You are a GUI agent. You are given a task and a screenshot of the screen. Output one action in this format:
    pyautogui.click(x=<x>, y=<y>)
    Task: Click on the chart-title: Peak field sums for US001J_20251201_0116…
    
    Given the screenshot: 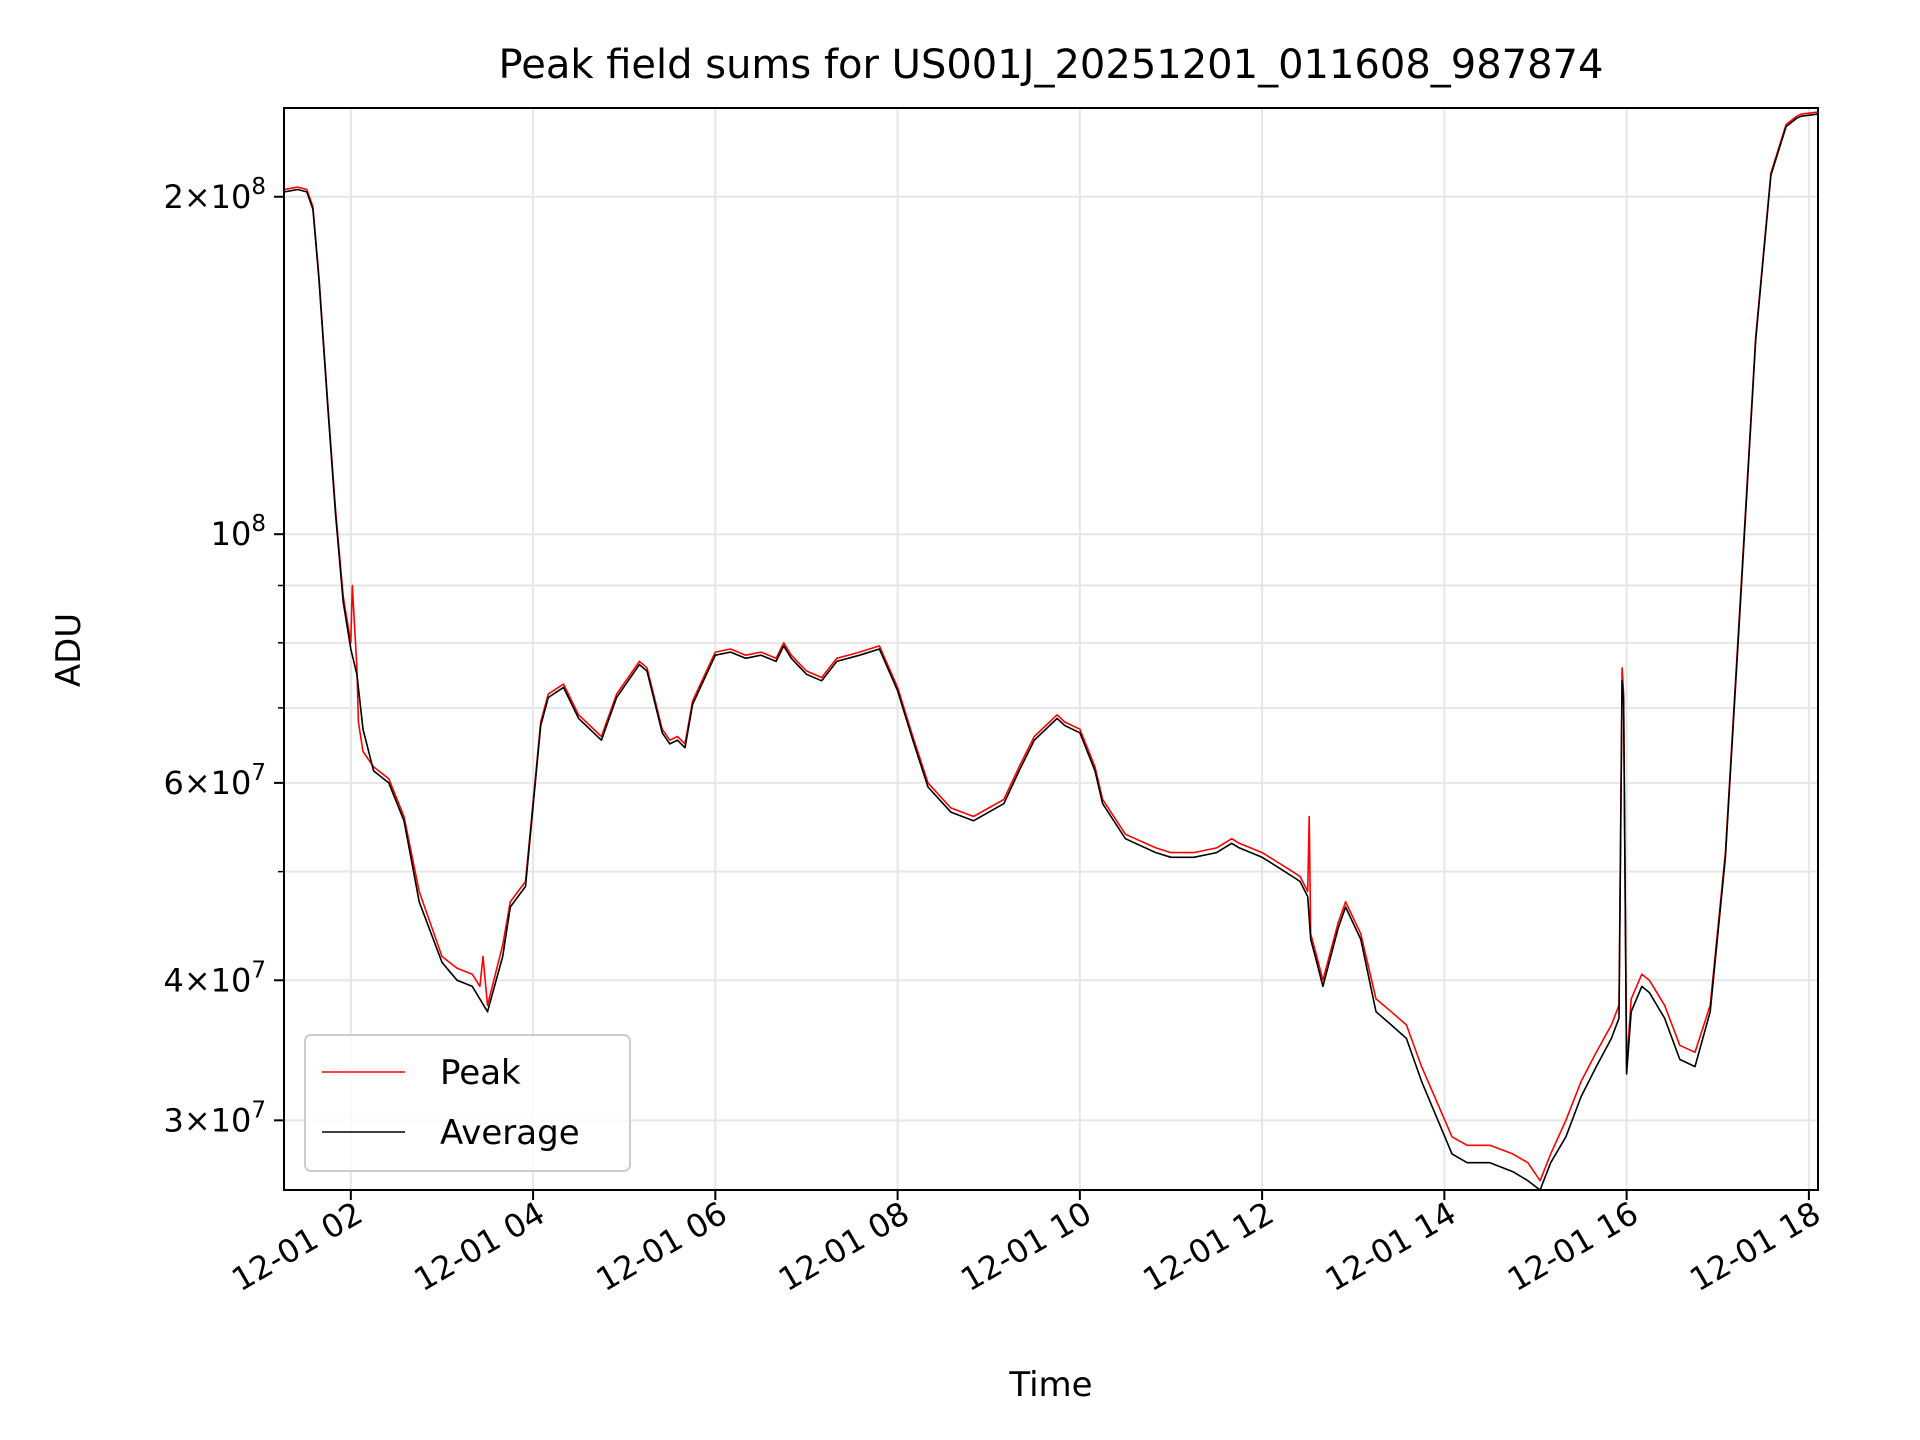 What is the action you would take?
    pyautogui.click(x=1051, y=65)
    